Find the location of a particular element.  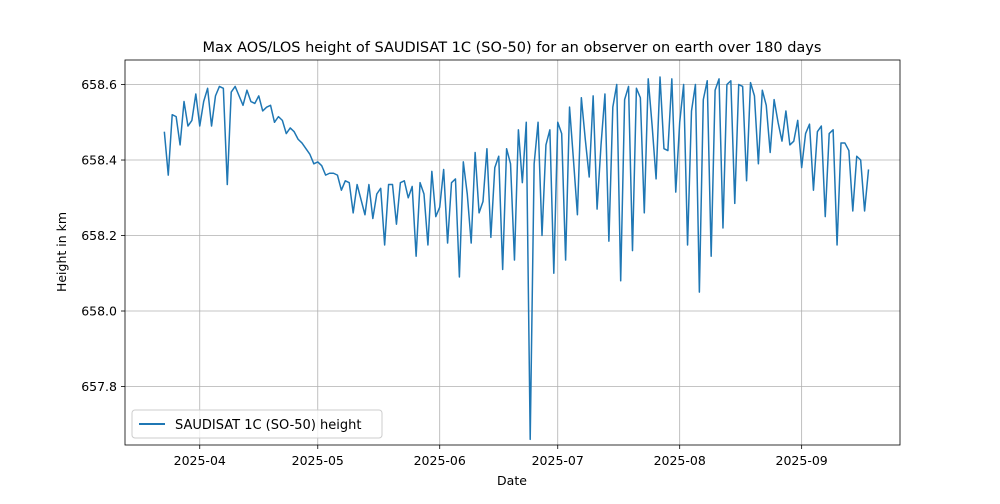

x-tick-label: 2025-08 is located at coordinates (680, 460).